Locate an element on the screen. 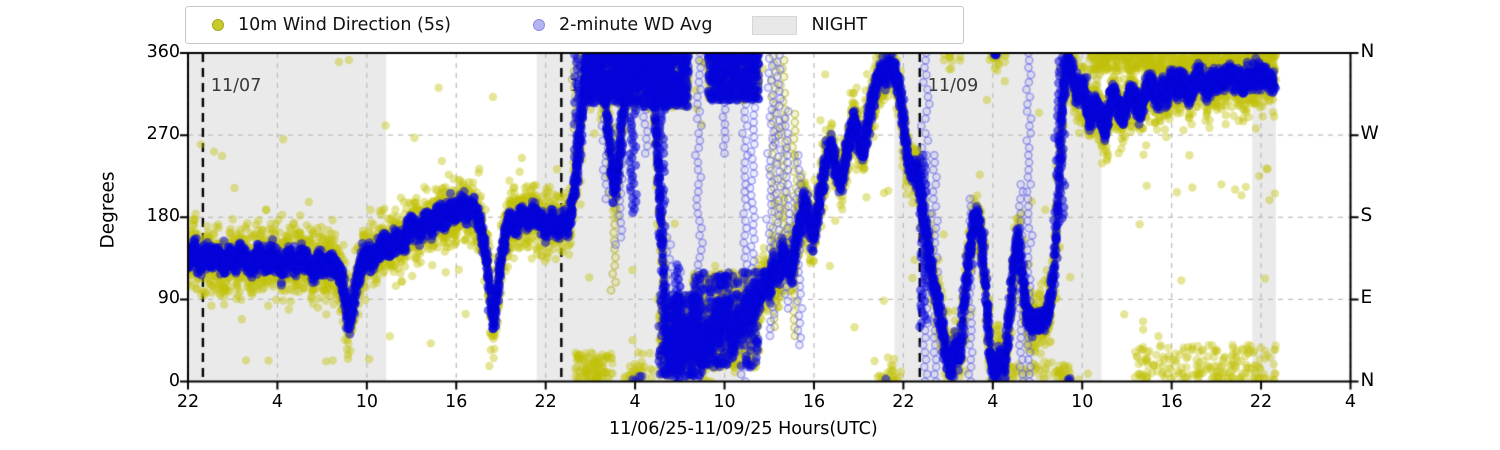  legend-label-wd-avg: 2-minute WD Avg is located at coordinates (635, 25).